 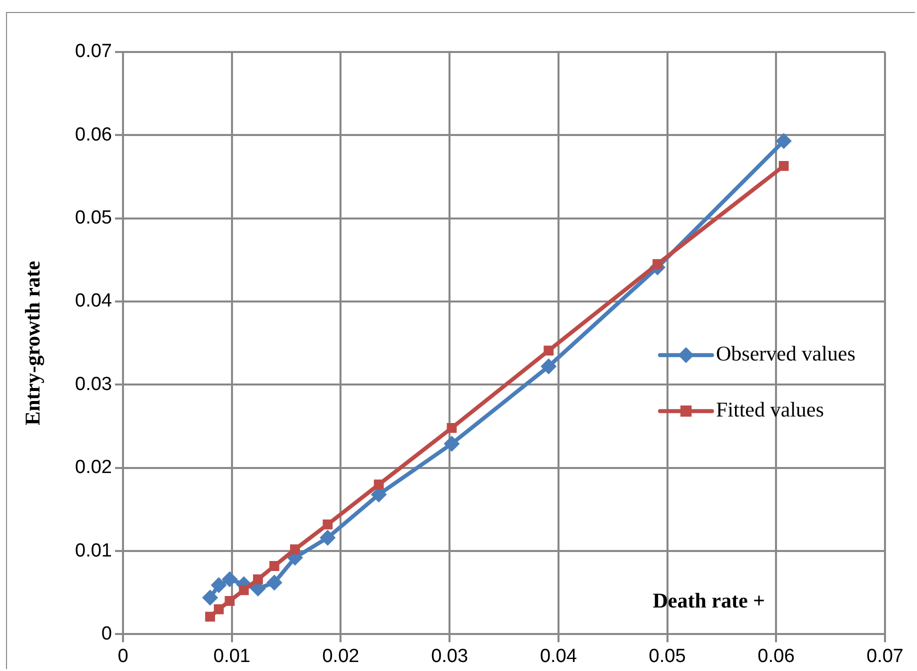 What do you see at coordinates (559, 656) in the screenshot?
I see `x-tick-label: 0.04` at bounding box center [559, 656].